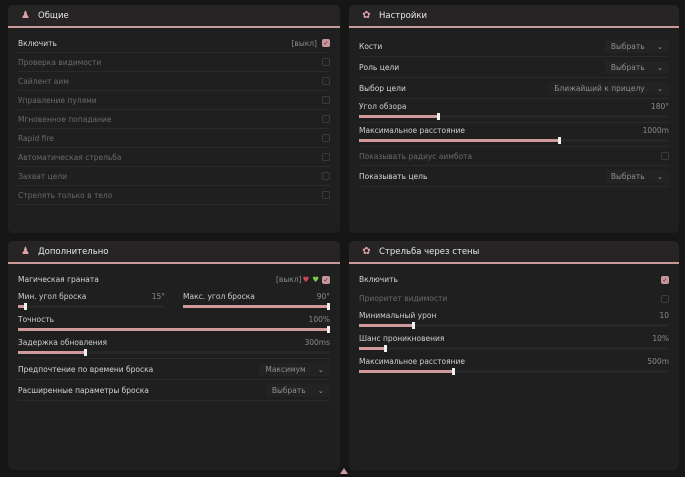  Describe the element at coordinates (659, 106) in the screenshot. I see `slider-value: 180°` at that location.